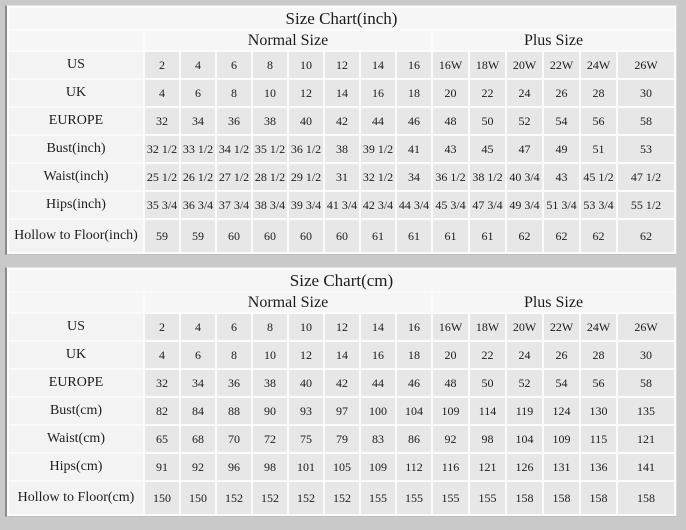  Describe the element at coordinates (487, 177) in the screenshot. I see `size-value-cell: 38 1/2` at that location.